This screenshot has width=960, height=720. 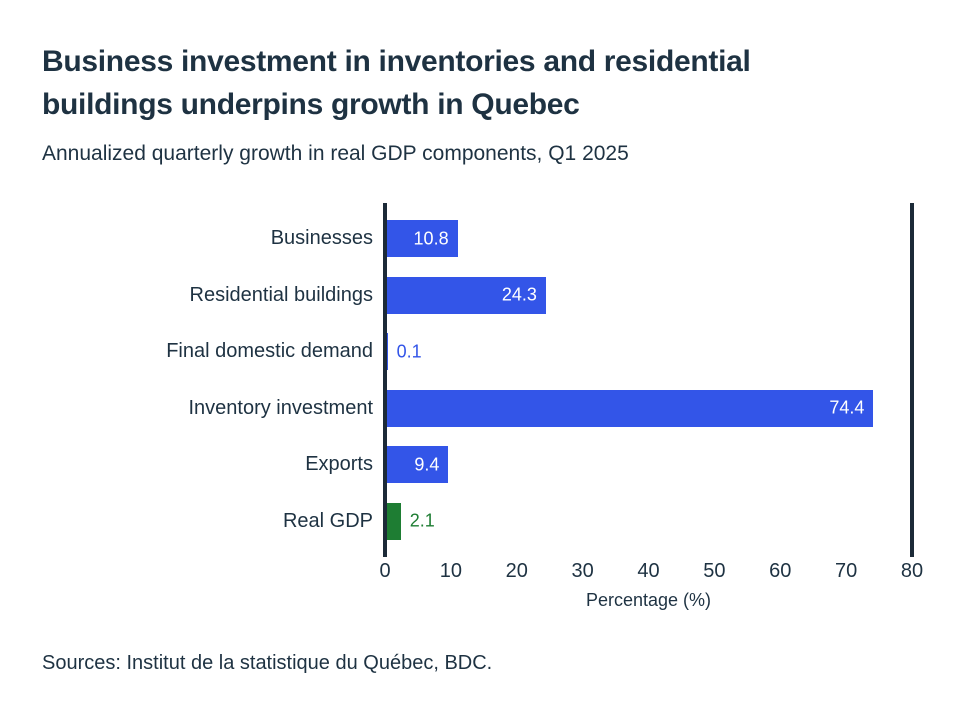 I want to click on bar: 74.4, so click(x=630, y=408).